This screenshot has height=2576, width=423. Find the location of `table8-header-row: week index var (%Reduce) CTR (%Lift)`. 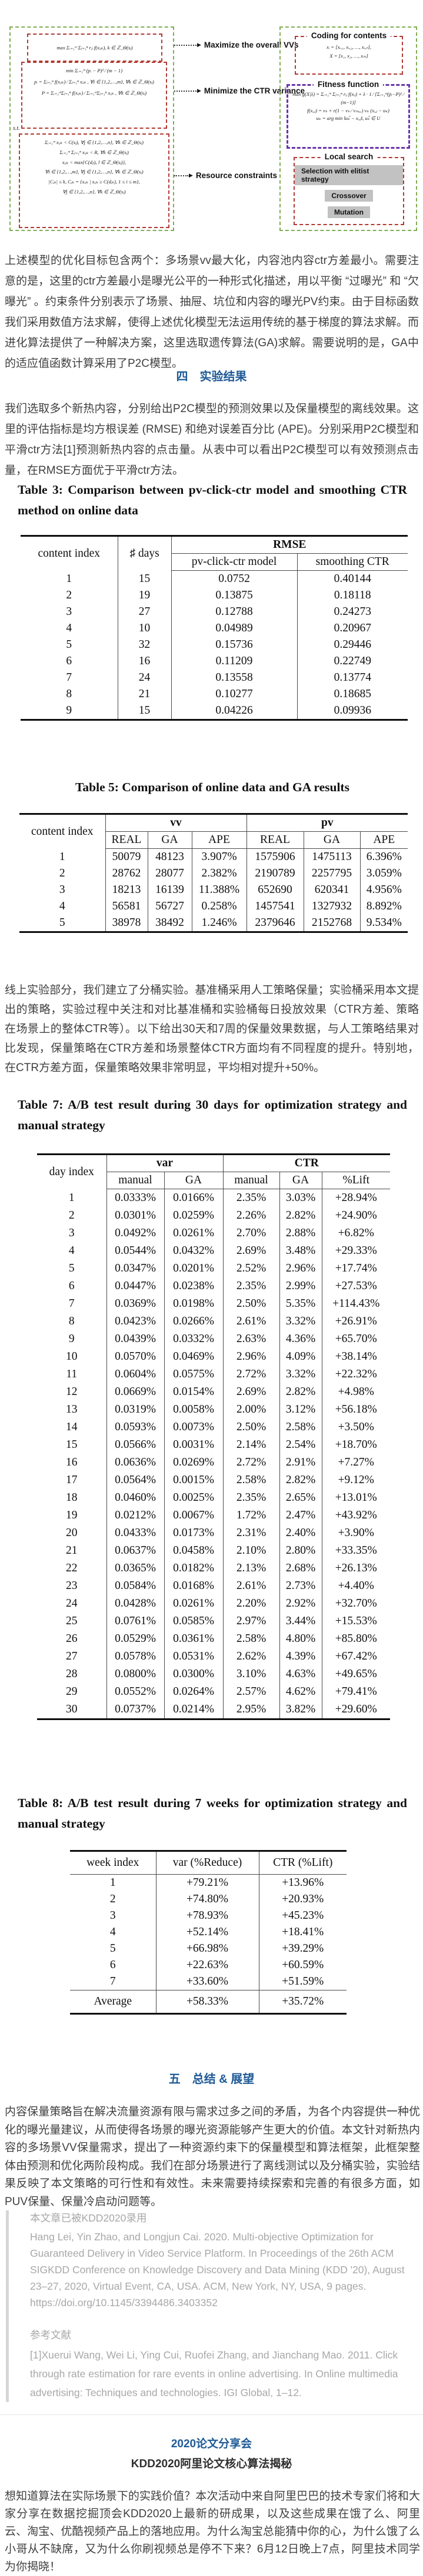

table8-header-row: week index var (%Reduce) CTR (%Lift) is located at coordinates (208, 1863).